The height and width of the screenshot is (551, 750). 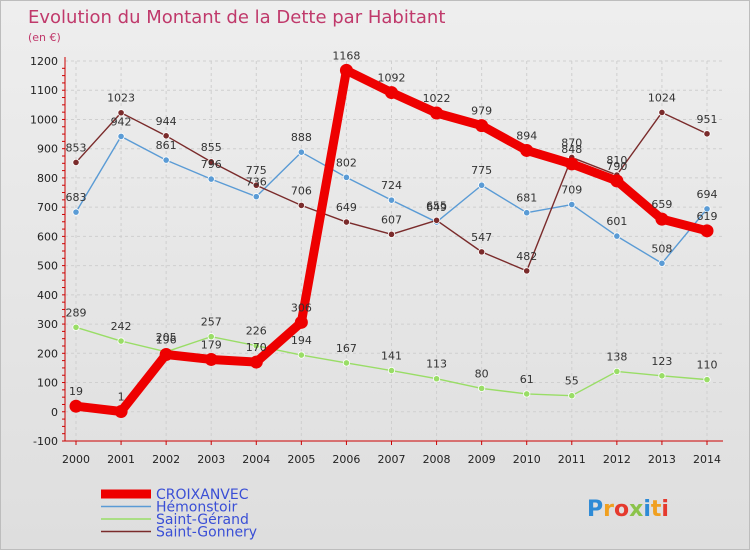 I want to click on data-label-saint-gonnery: 951, so click(x=707, y=119).